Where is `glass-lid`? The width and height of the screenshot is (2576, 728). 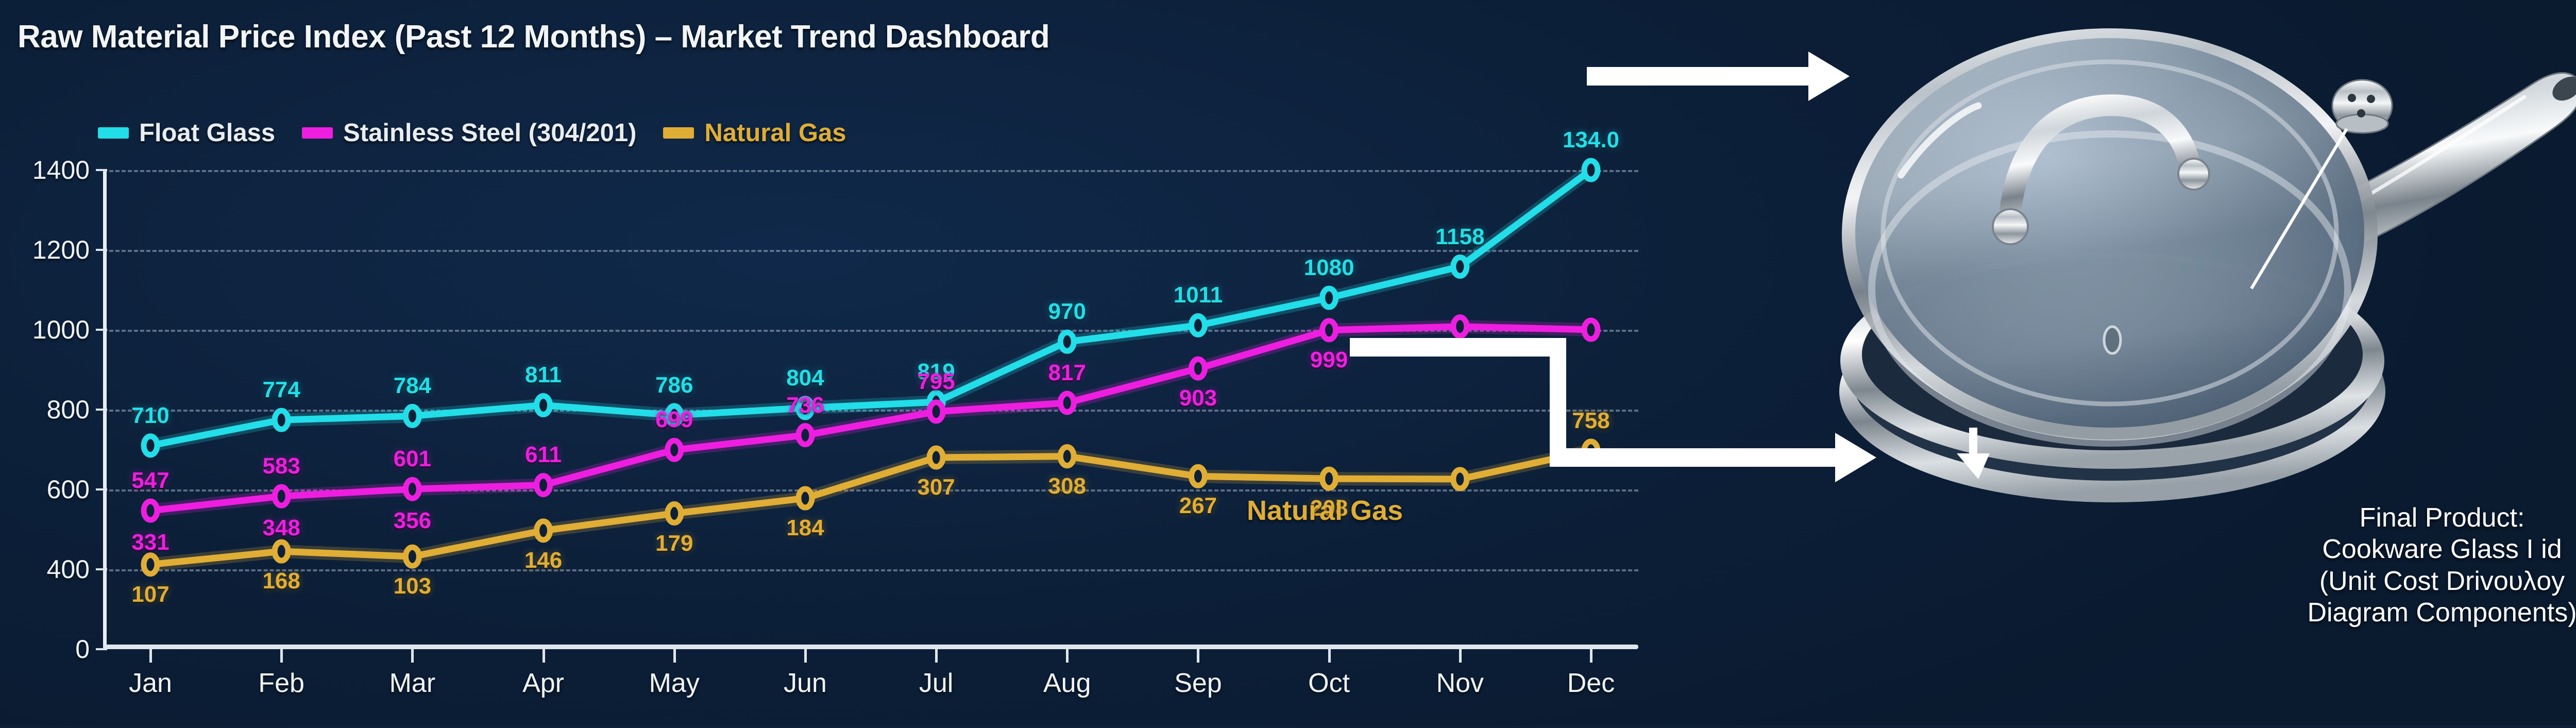 glass-lid is located at coordinates (2110, 238).